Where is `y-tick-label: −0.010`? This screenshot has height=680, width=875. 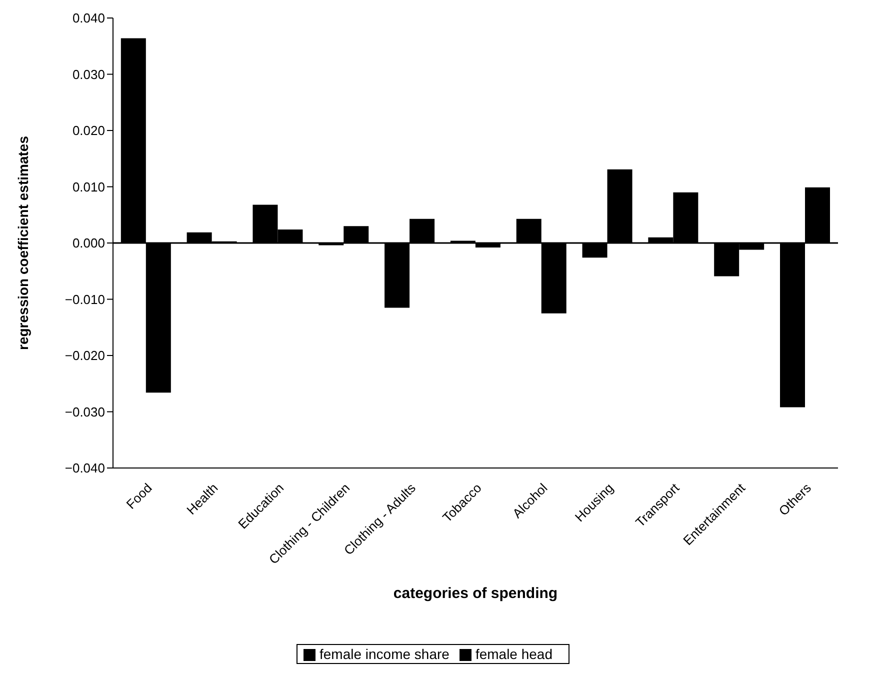
y-tick-label: −0.010 is located at coordinates (84, 299).